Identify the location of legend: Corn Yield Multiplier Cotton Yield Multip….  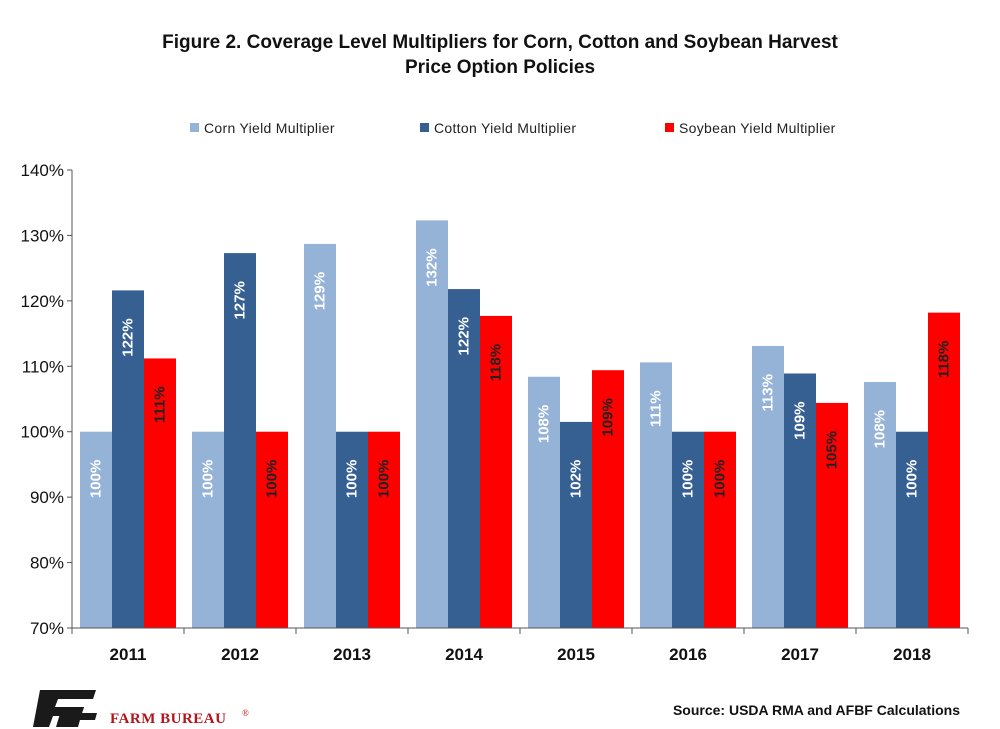
(513, 128).